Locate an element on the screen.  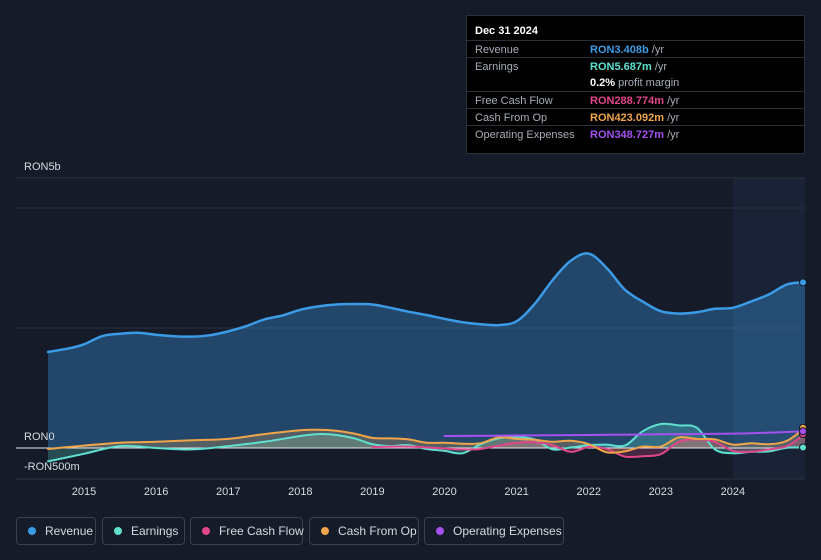
tooltip-label: Revenue is located at coordinates (497, 50).